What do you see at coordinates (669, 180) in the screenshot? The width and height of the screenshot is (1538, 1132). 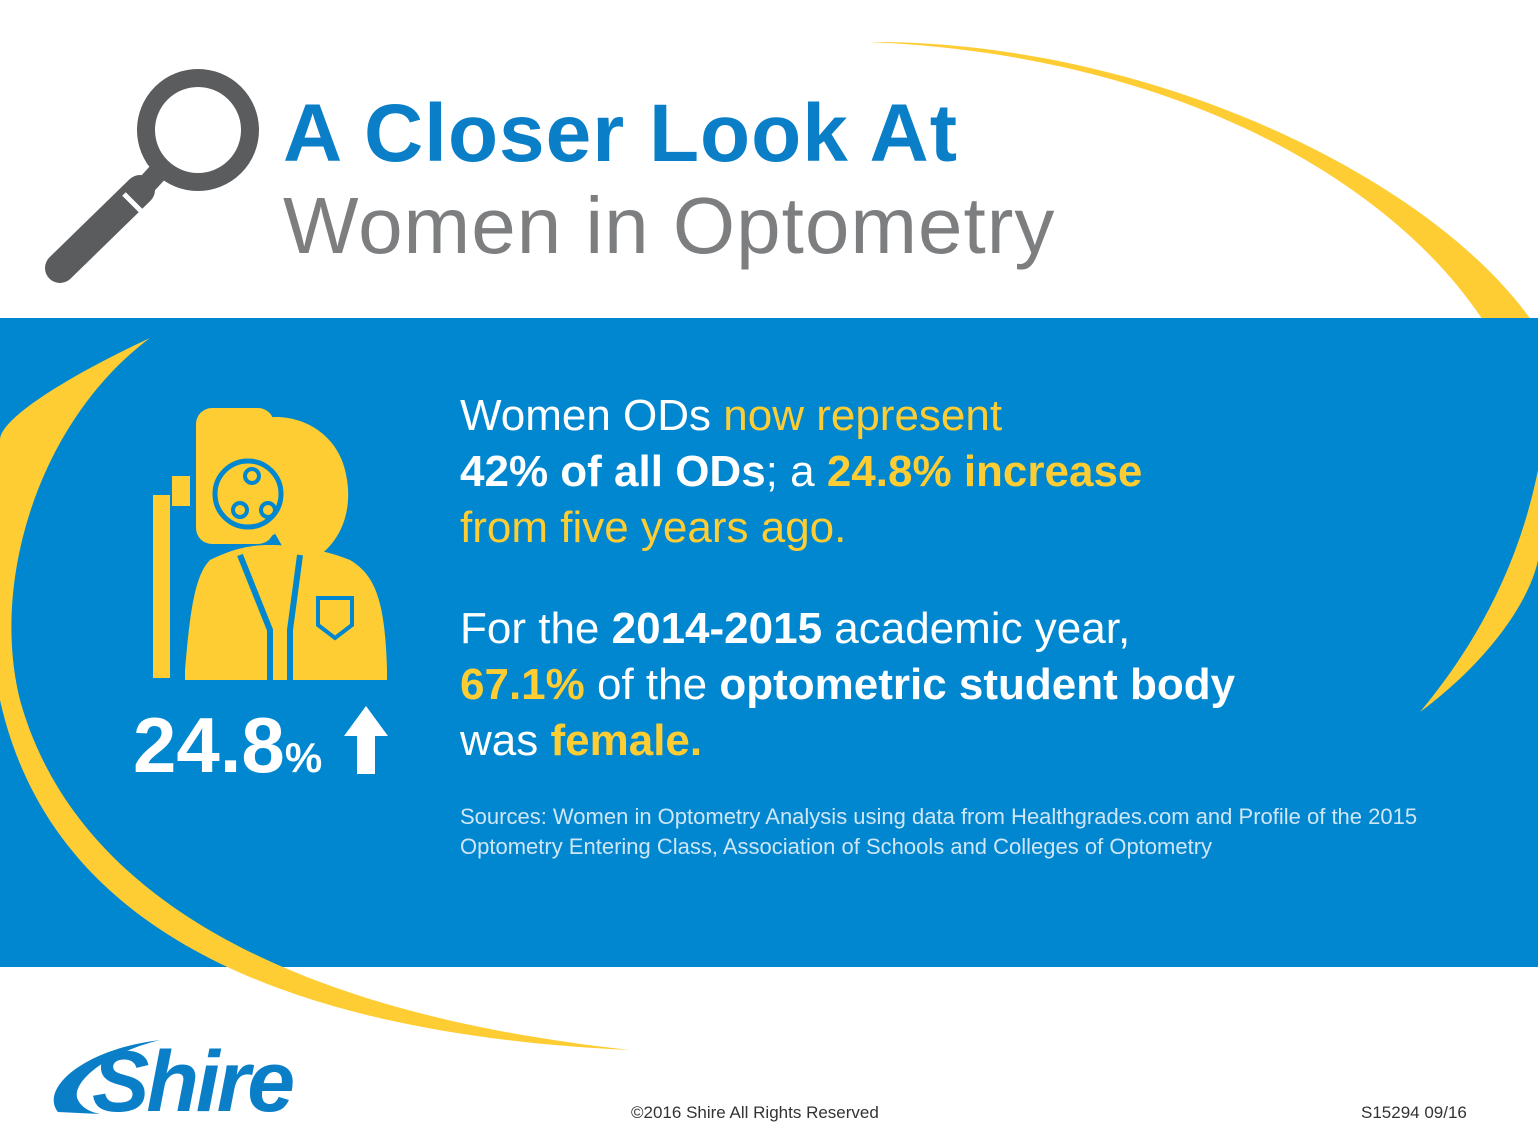 I see `page-title: A Closer Look At Women in Optometry` at bounding box center [669, 180].